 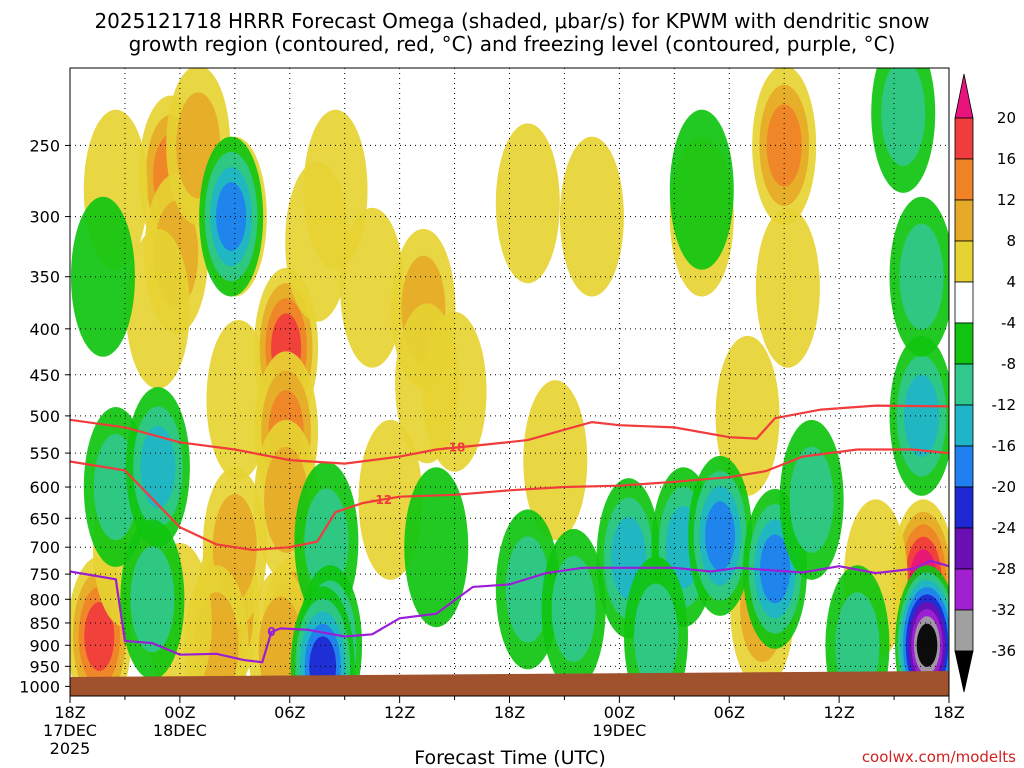 I want to click on contour-line--12, so click(x=509, y=500).